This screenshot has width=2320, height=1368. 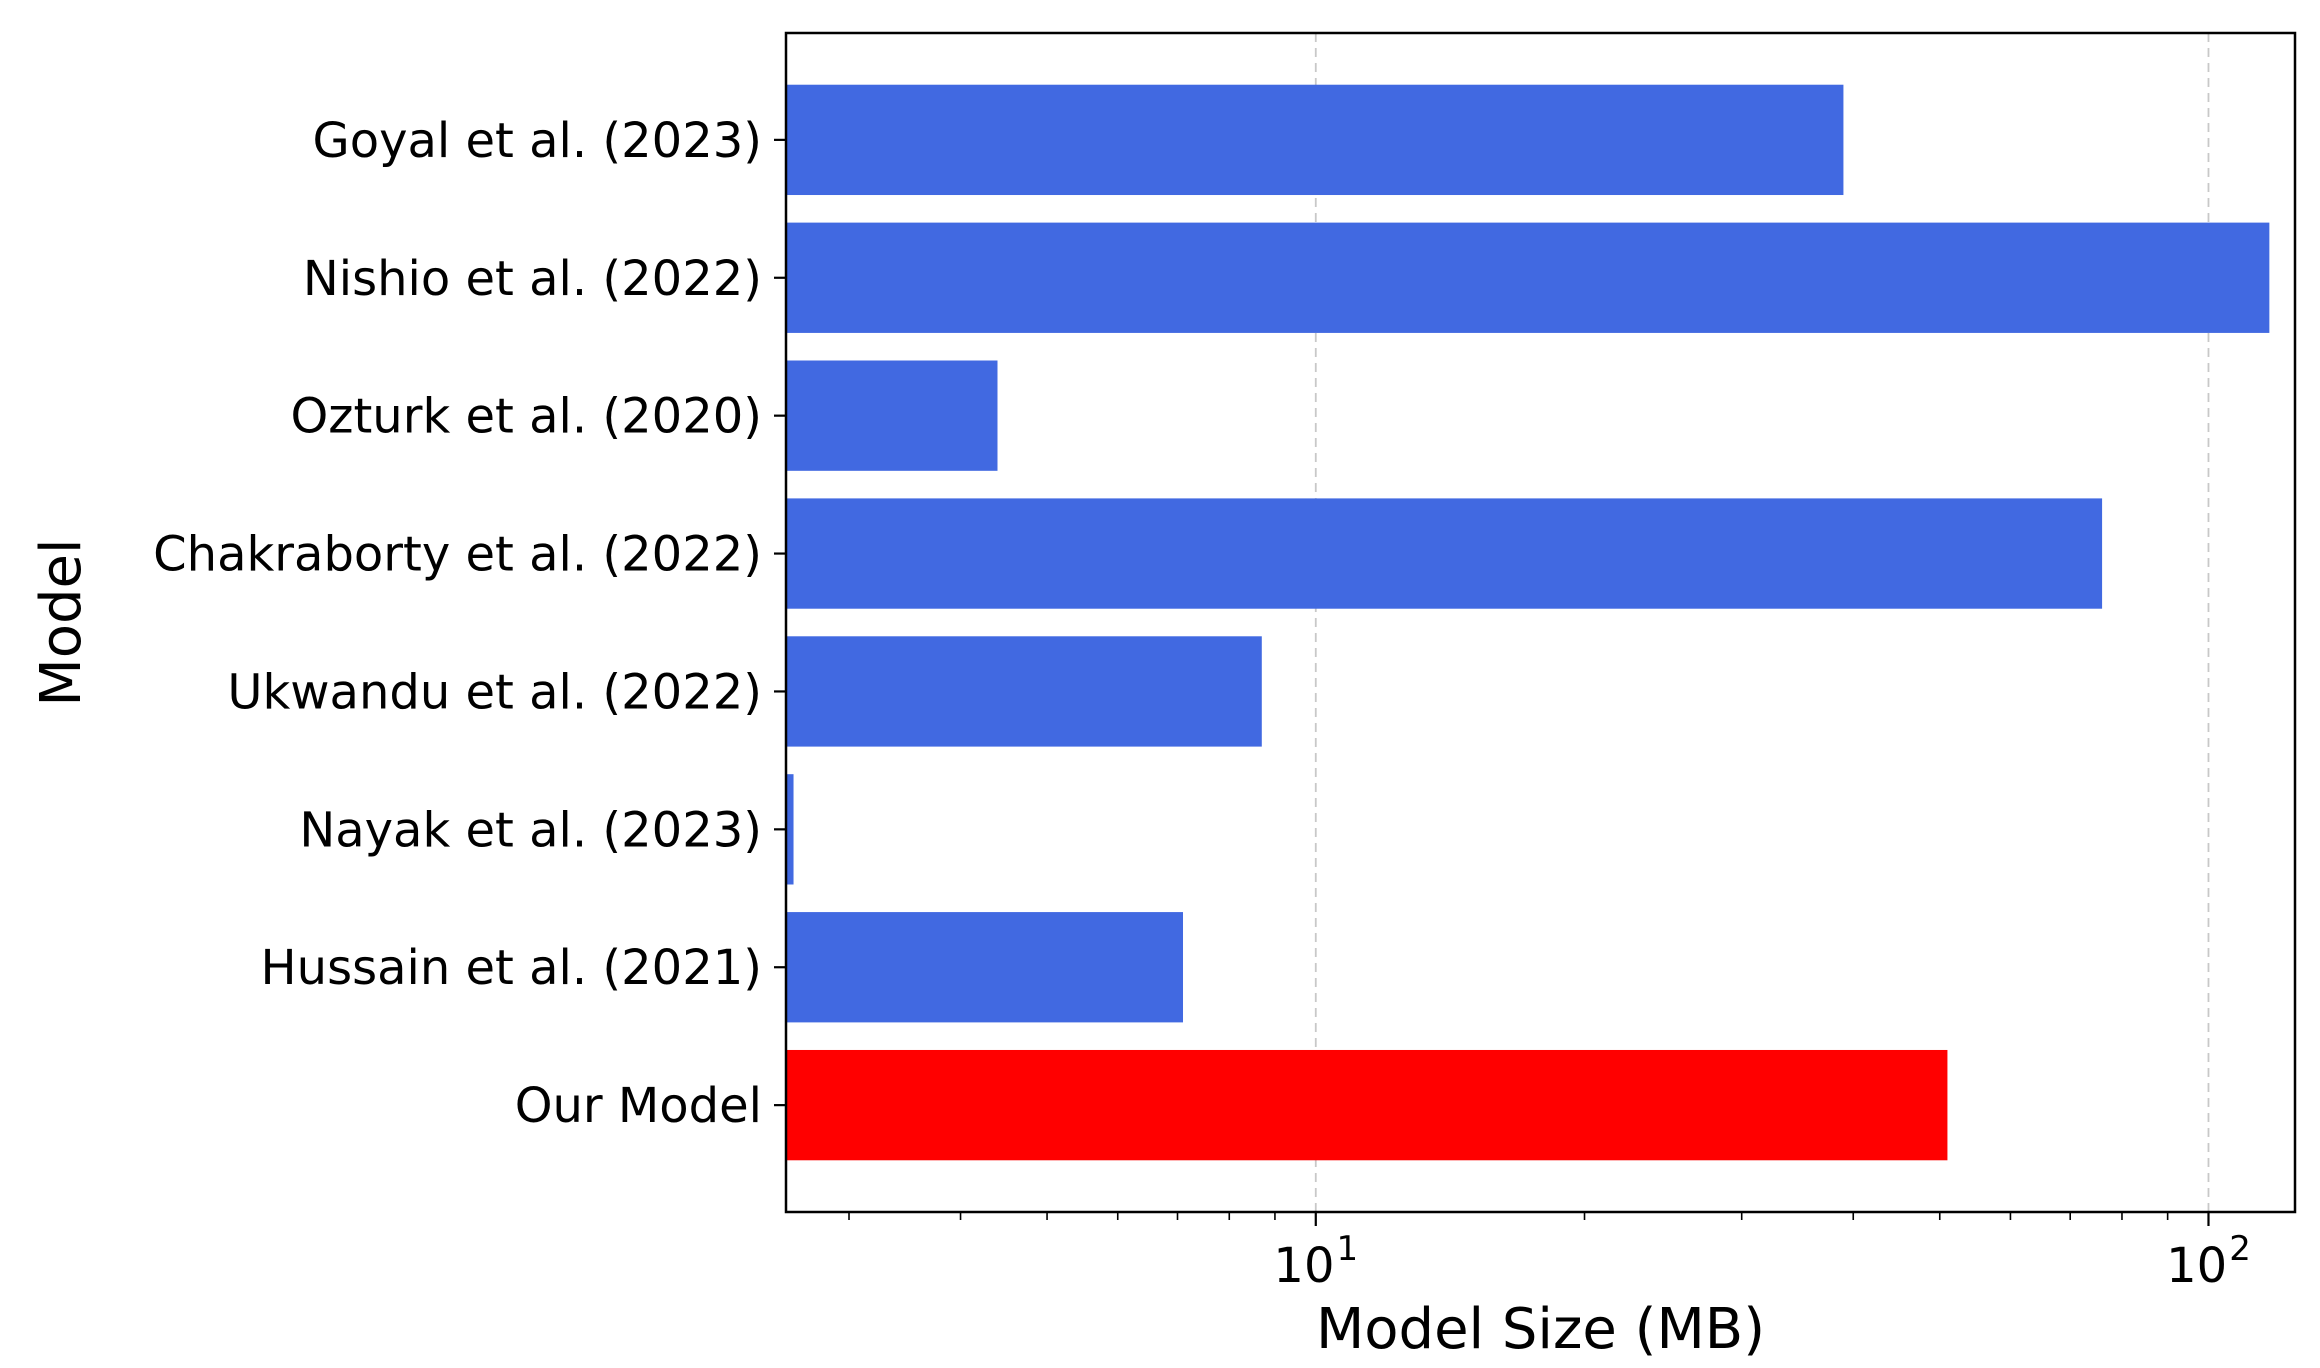 What do you see at coordinates (1549, 1253) in the screenshot?
I see `x-axis: 10¹ 10²` at bounding box center [1549, 1253].